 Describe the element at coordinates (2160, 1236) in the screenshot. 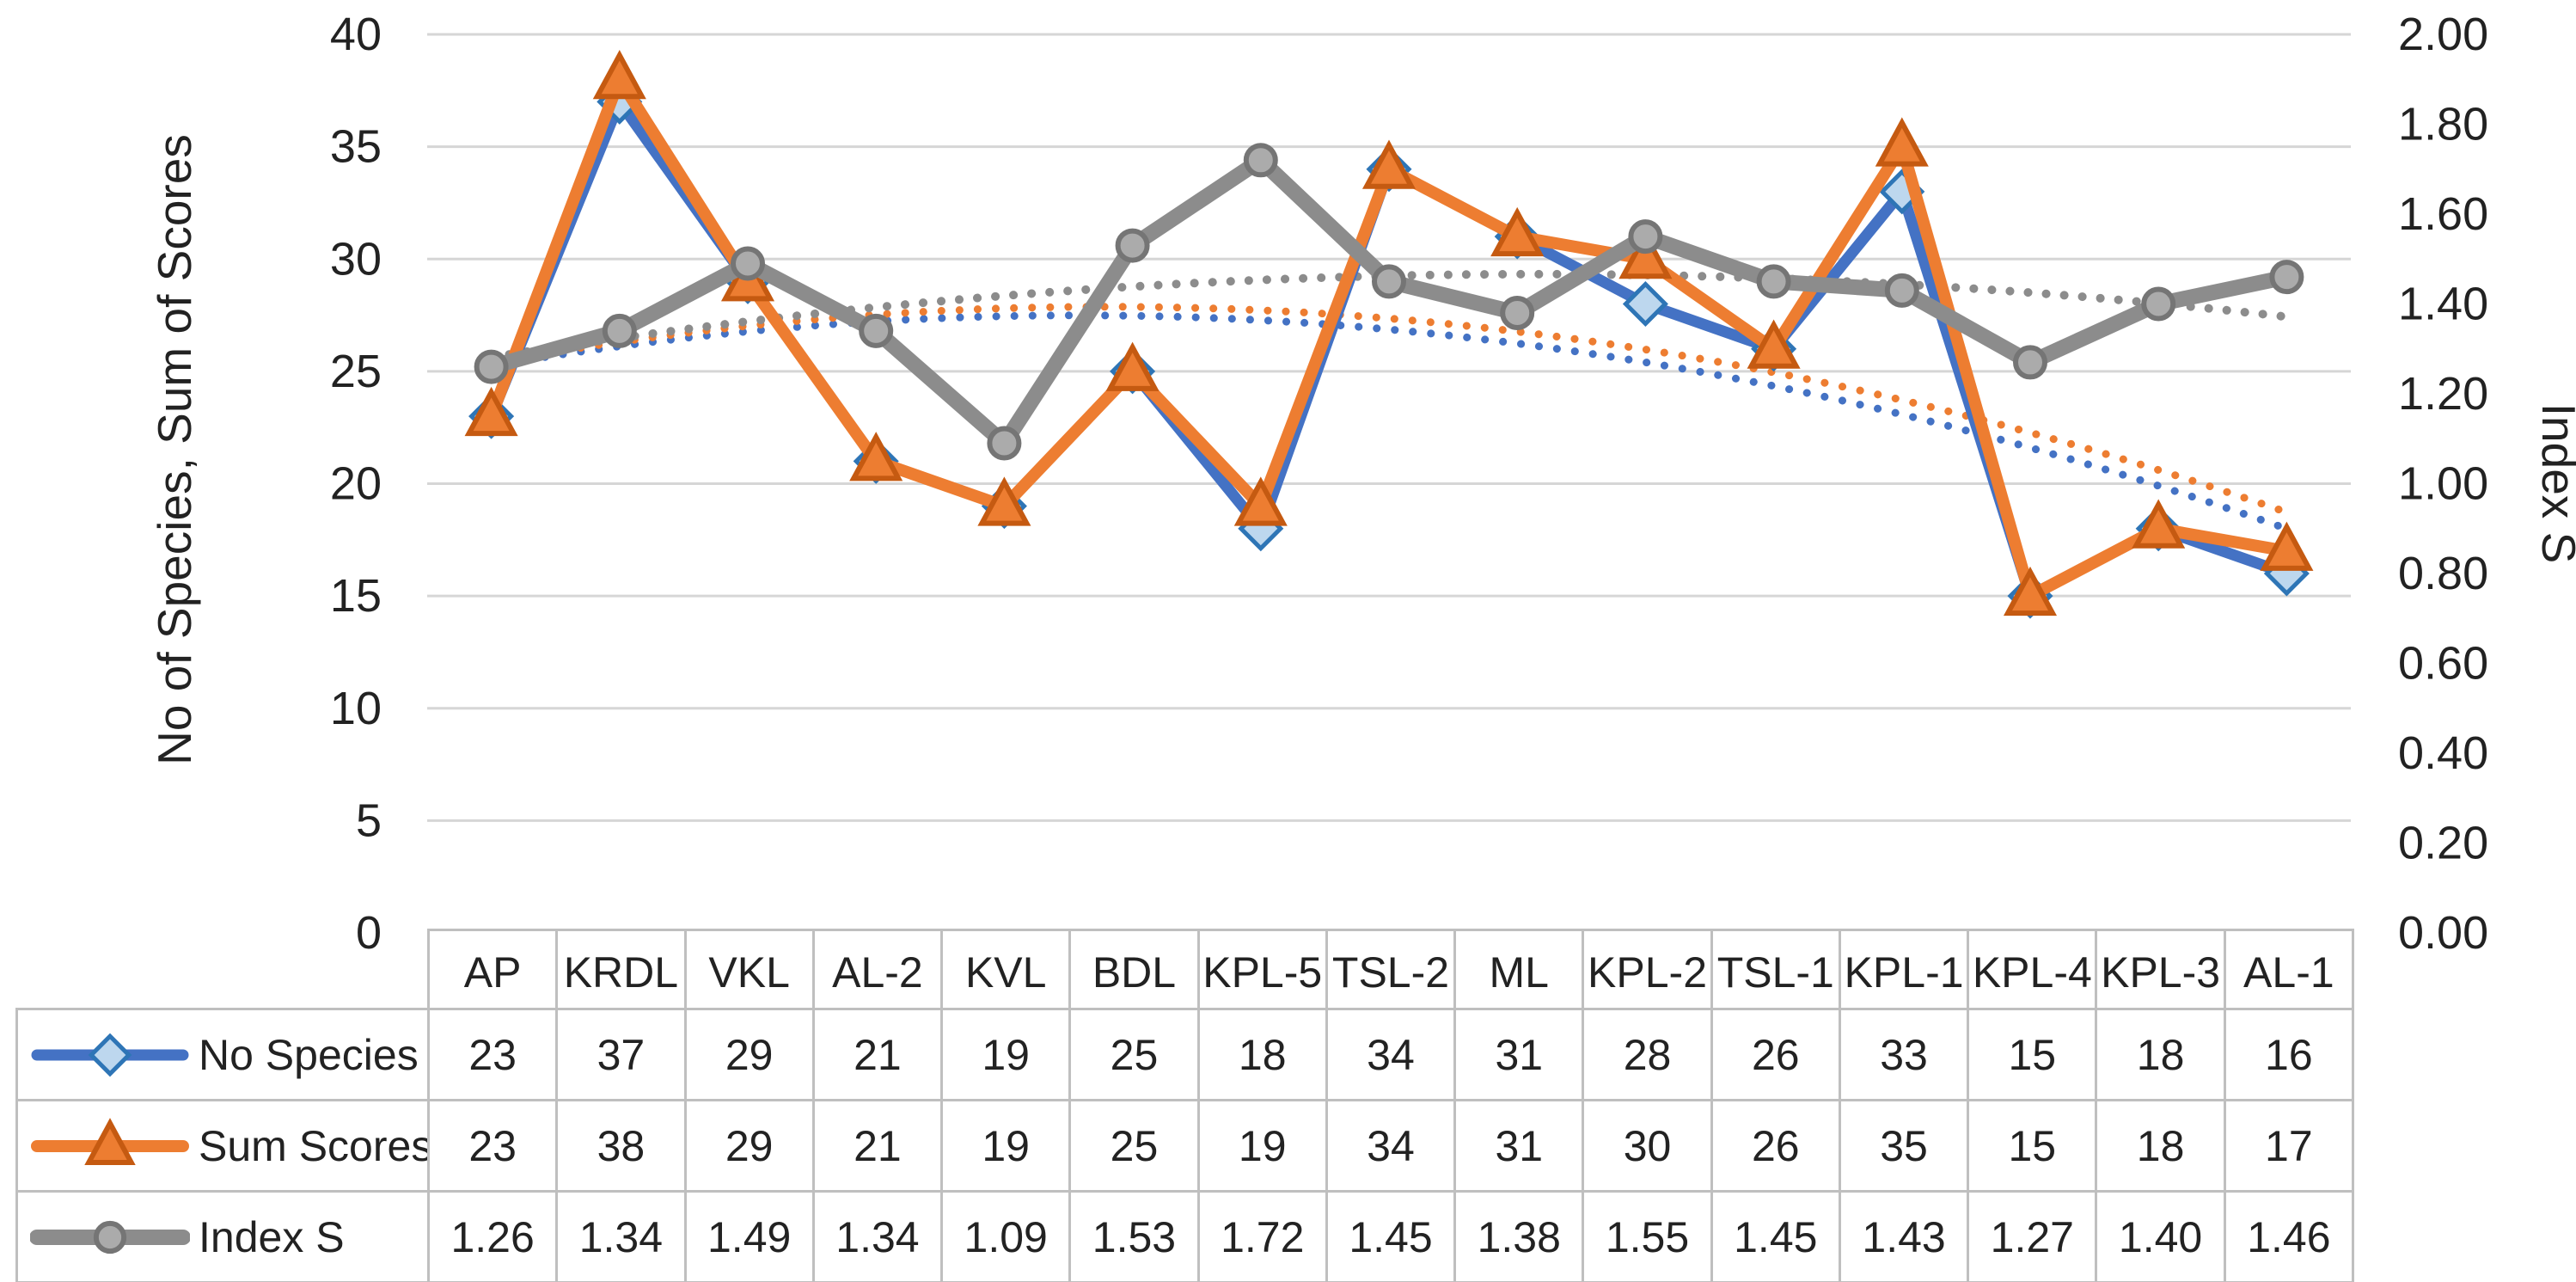

I see `value-index-s-kpl-3: 1.40` at that location.